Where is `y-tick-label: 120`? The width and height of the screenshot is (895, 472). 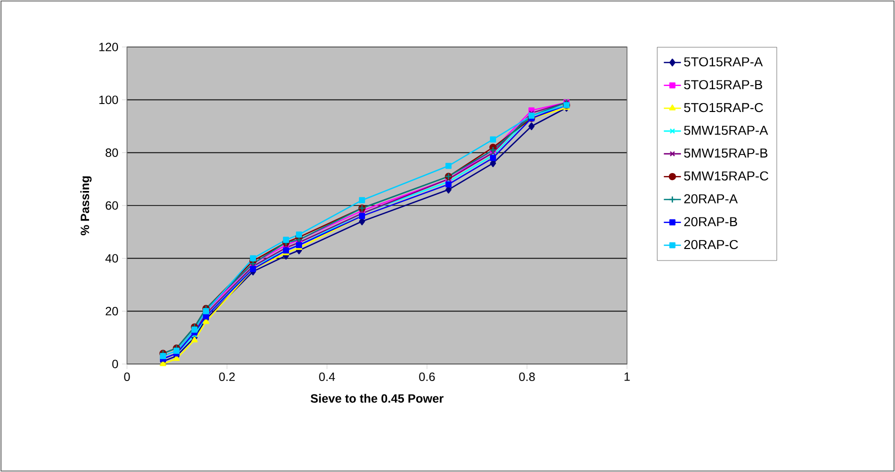
y-tick-label: 120 is located at coordinates (108, 47).